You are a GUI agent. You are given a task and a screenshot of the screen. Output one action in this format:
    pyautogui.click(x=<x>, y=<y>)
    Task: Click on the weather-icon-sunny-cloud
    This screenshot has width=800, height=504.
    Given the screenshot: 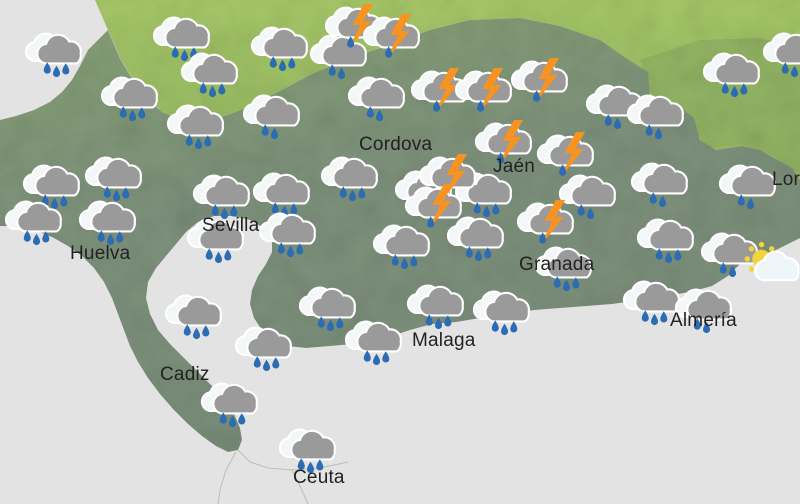 What is the action you would take?
    pyautogui.click(x=769, y=264)
    